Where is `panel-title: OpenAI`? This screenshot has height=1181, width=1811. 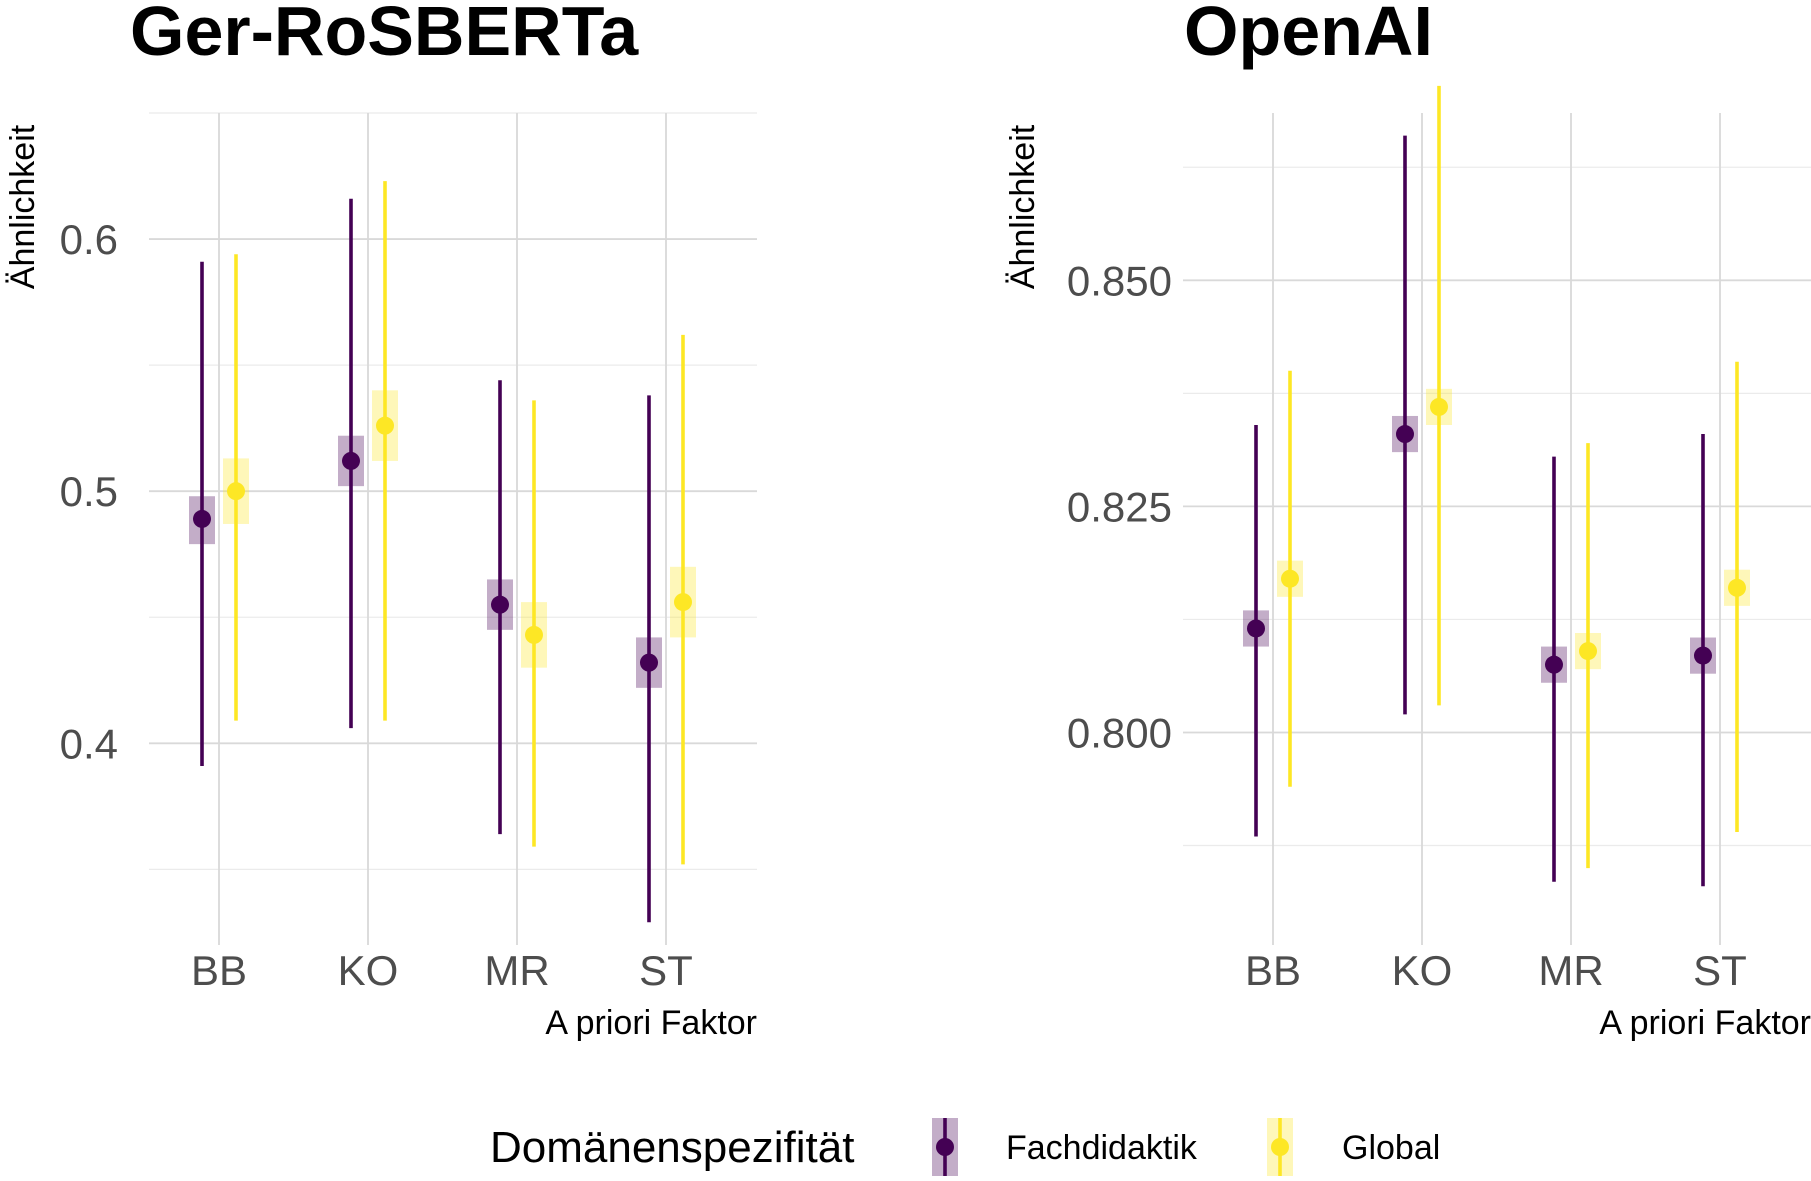 panel-title: OpenAI is located at coordinates (1308, 35).